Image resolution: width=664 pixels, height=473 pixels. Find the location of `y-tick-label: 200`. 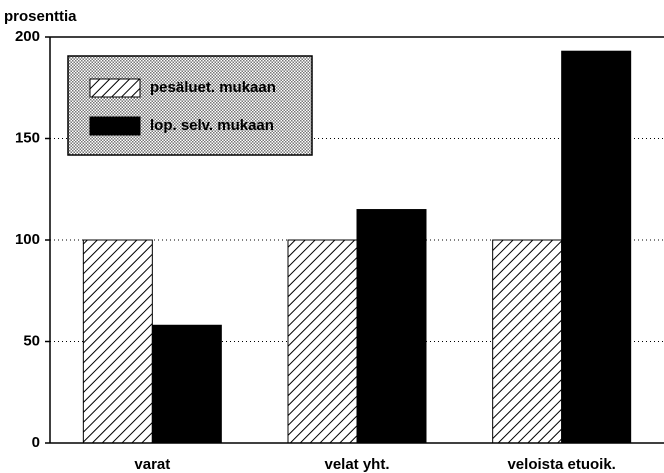

y-tick-label: 200 is located at coordinates (27, 36).